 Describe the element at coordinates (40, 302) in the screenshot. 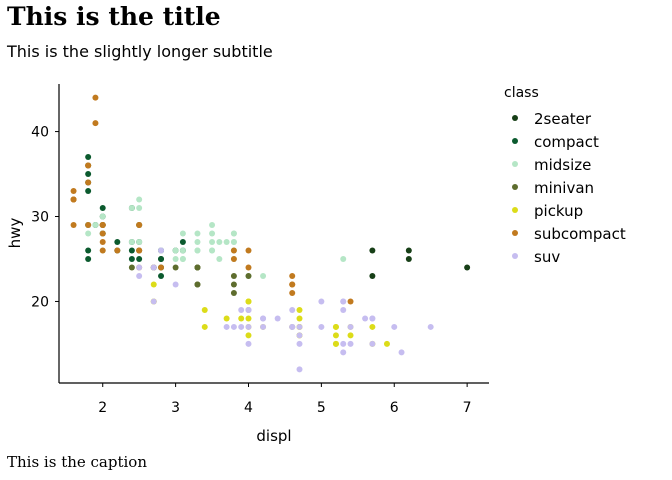

I see `y-tick-label: 20` at that location.